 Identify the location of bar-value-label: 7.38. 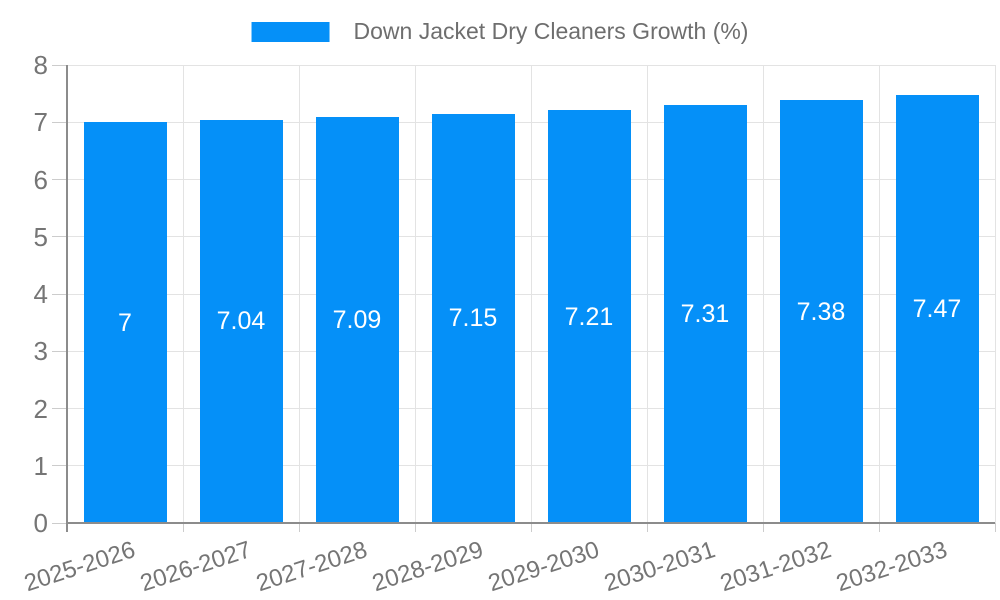
(821, 311).